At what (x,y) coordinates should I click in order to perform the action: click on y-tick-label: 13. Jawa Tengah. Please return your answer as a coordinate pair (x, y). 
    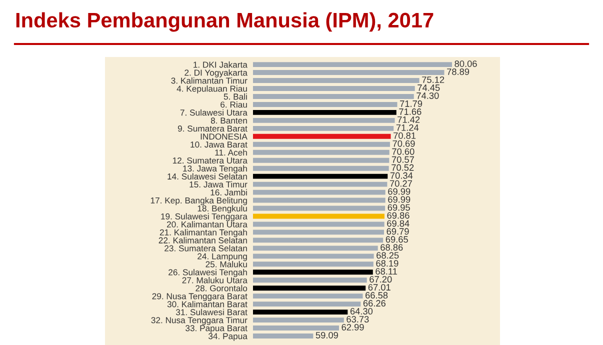
    Looking at the image, I should click on (215, 169).